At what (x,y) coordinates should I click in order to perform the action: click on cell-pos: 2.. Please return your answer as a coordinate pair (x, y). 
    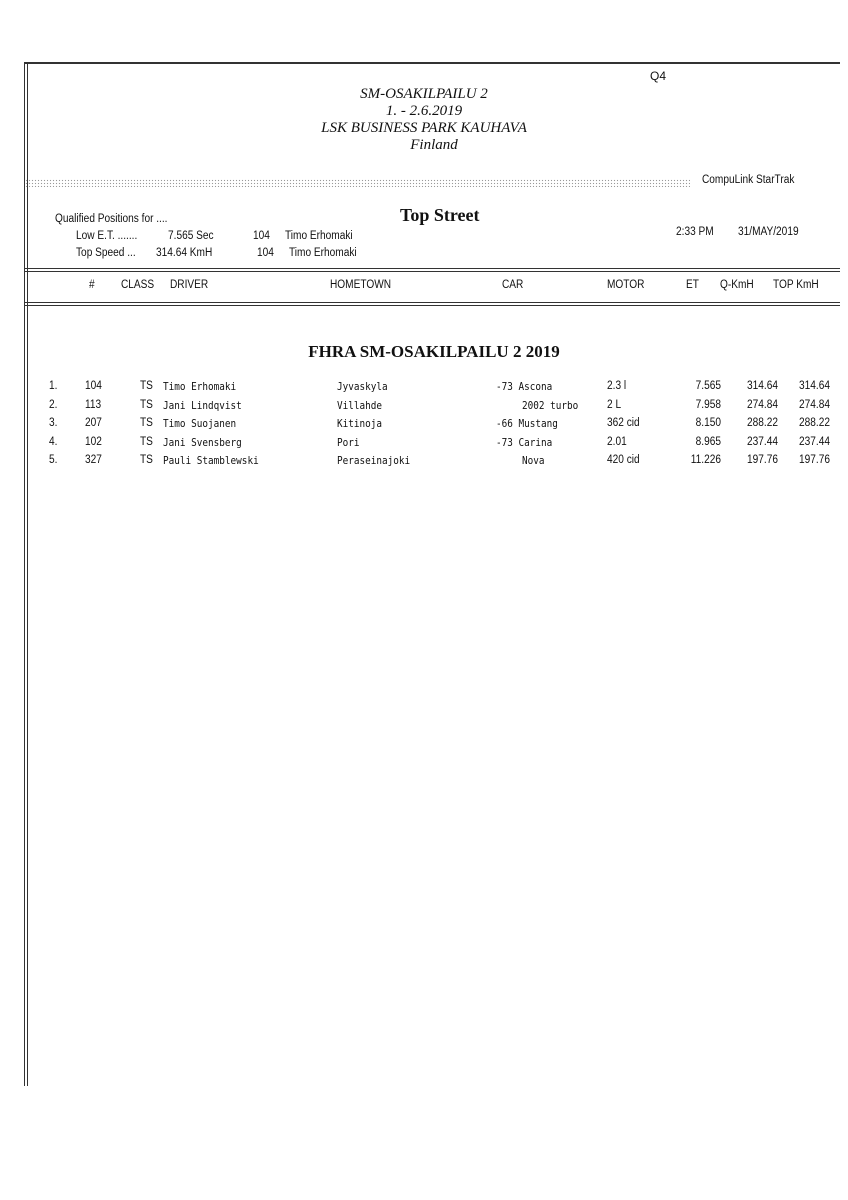
    Looking at the image, I should click on (53, 404).